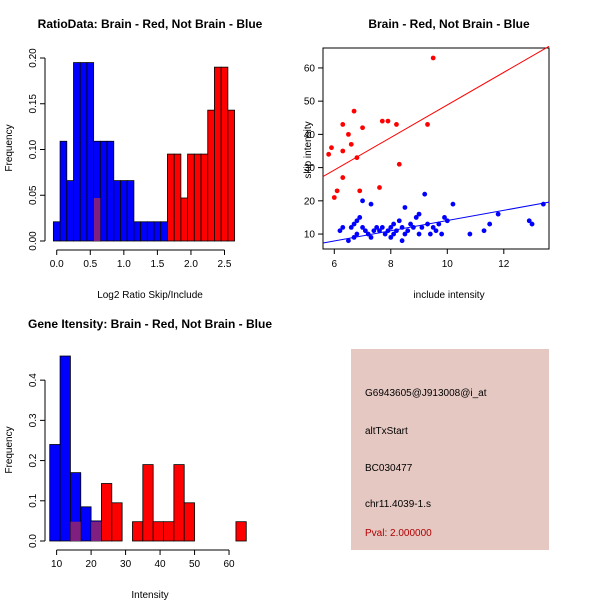  What do you see at coordinates (33, 541) in the screenshot?
I see `gene-y-tick-label: 0.0` at bounding box center [33, 541].